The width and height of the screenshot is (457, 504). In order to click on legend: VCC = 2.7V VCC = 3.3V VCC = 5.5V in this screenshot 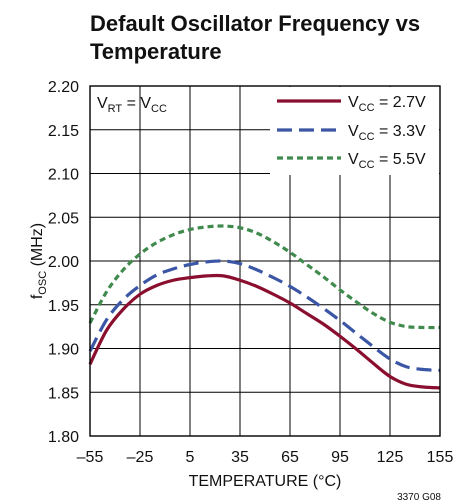, I will do `click(351, 132)`.